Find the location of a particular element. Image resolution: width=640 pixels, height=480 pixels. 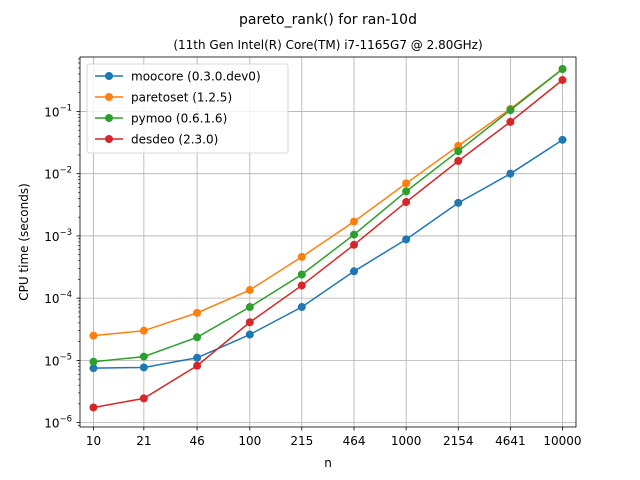

legend-marker-paretoset is located at coordinates (109, 97).